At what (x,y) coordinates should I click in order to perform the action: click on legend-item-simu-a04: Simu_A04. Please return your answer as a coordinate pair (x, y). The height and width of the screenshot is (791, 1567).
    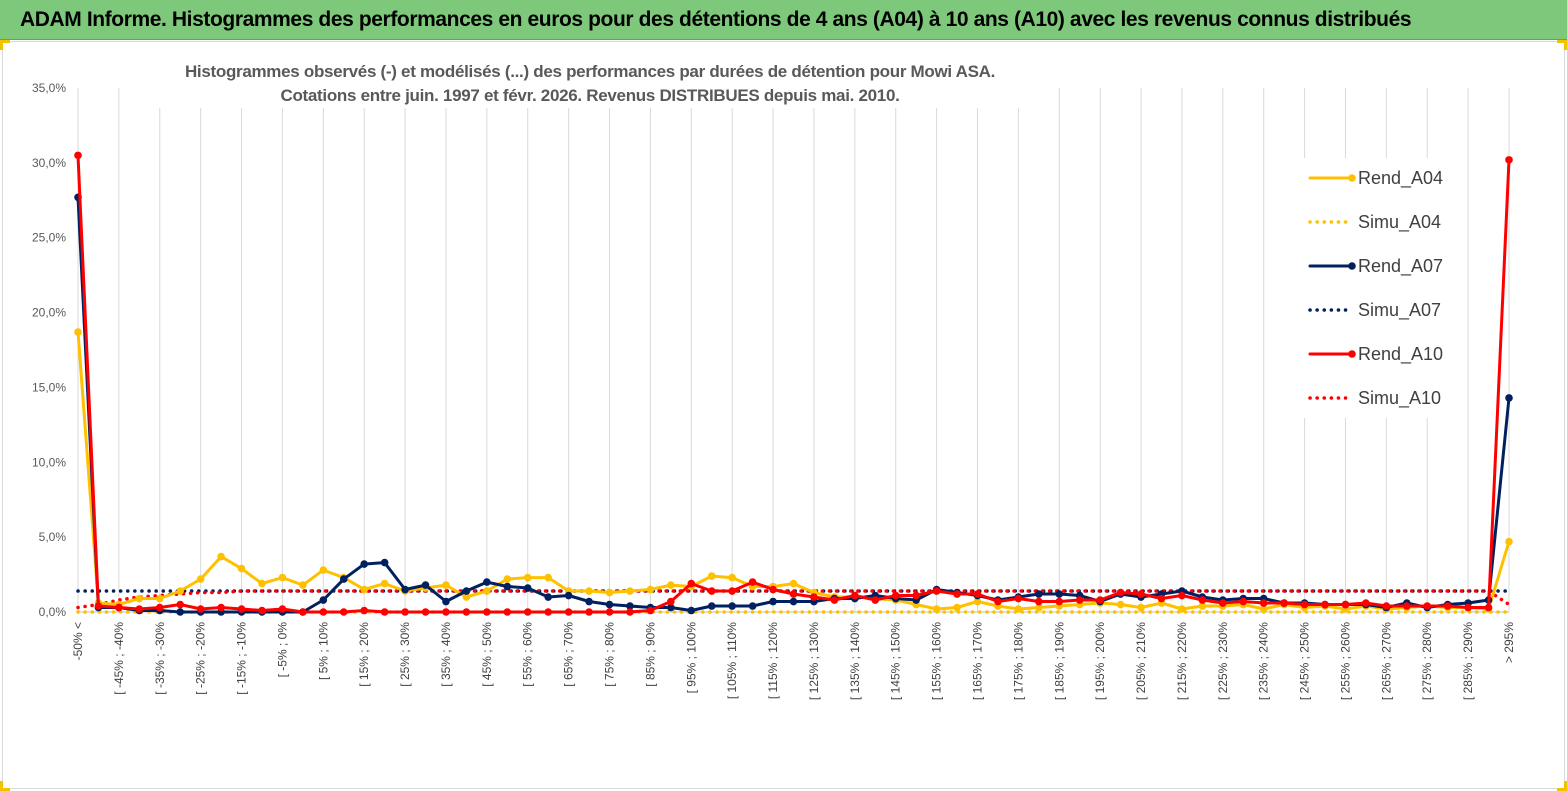
    Looking at the image, I should click on (1381, 222).